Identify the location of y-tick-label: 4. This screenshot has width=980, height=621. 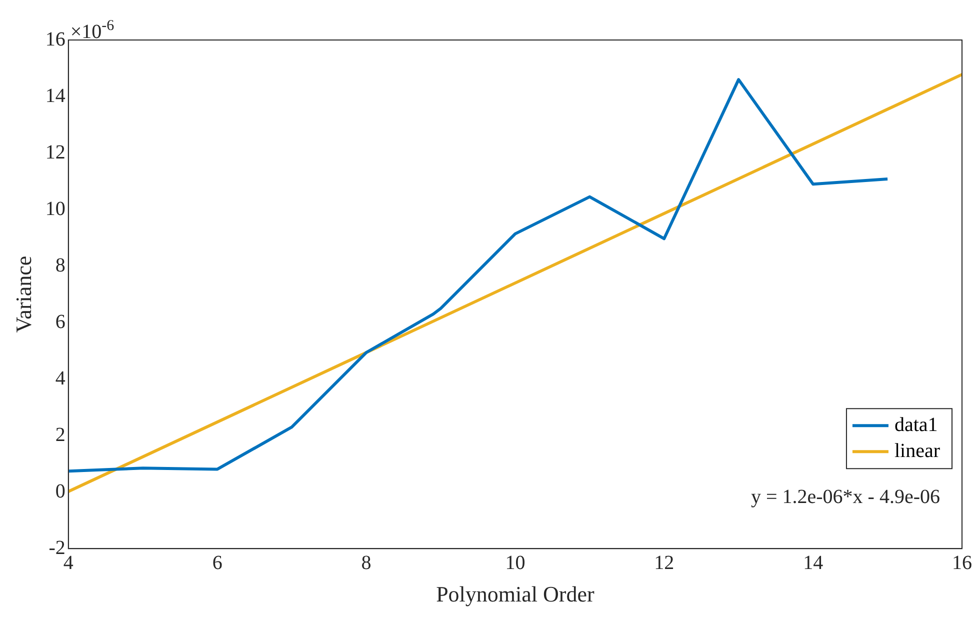
(60, 378).